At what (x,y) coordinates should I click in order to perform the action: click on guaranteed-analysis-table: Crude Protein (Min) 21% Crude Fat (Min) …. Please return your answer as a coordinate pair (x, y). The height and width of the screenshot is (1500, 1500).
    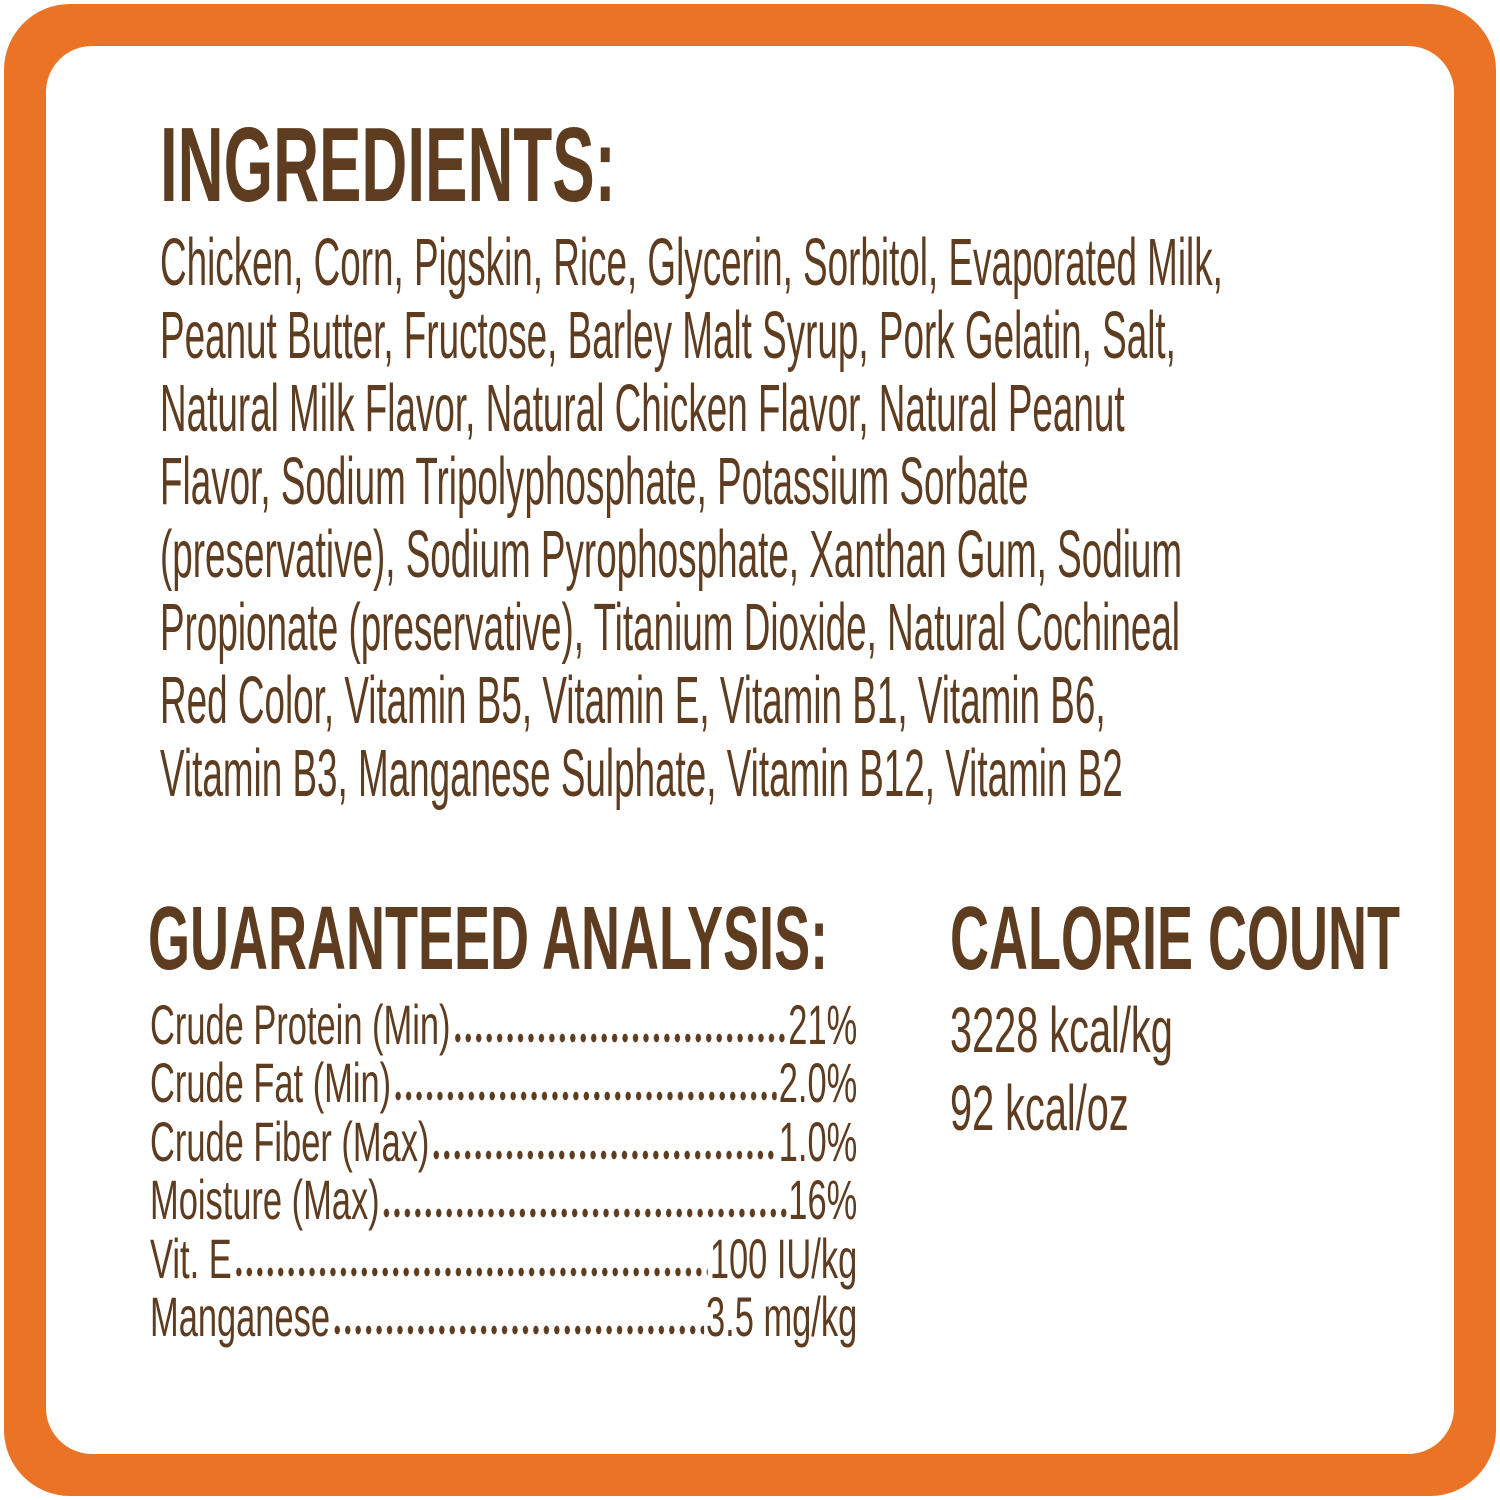
    Looking at the image, I should click on (504, 1170).